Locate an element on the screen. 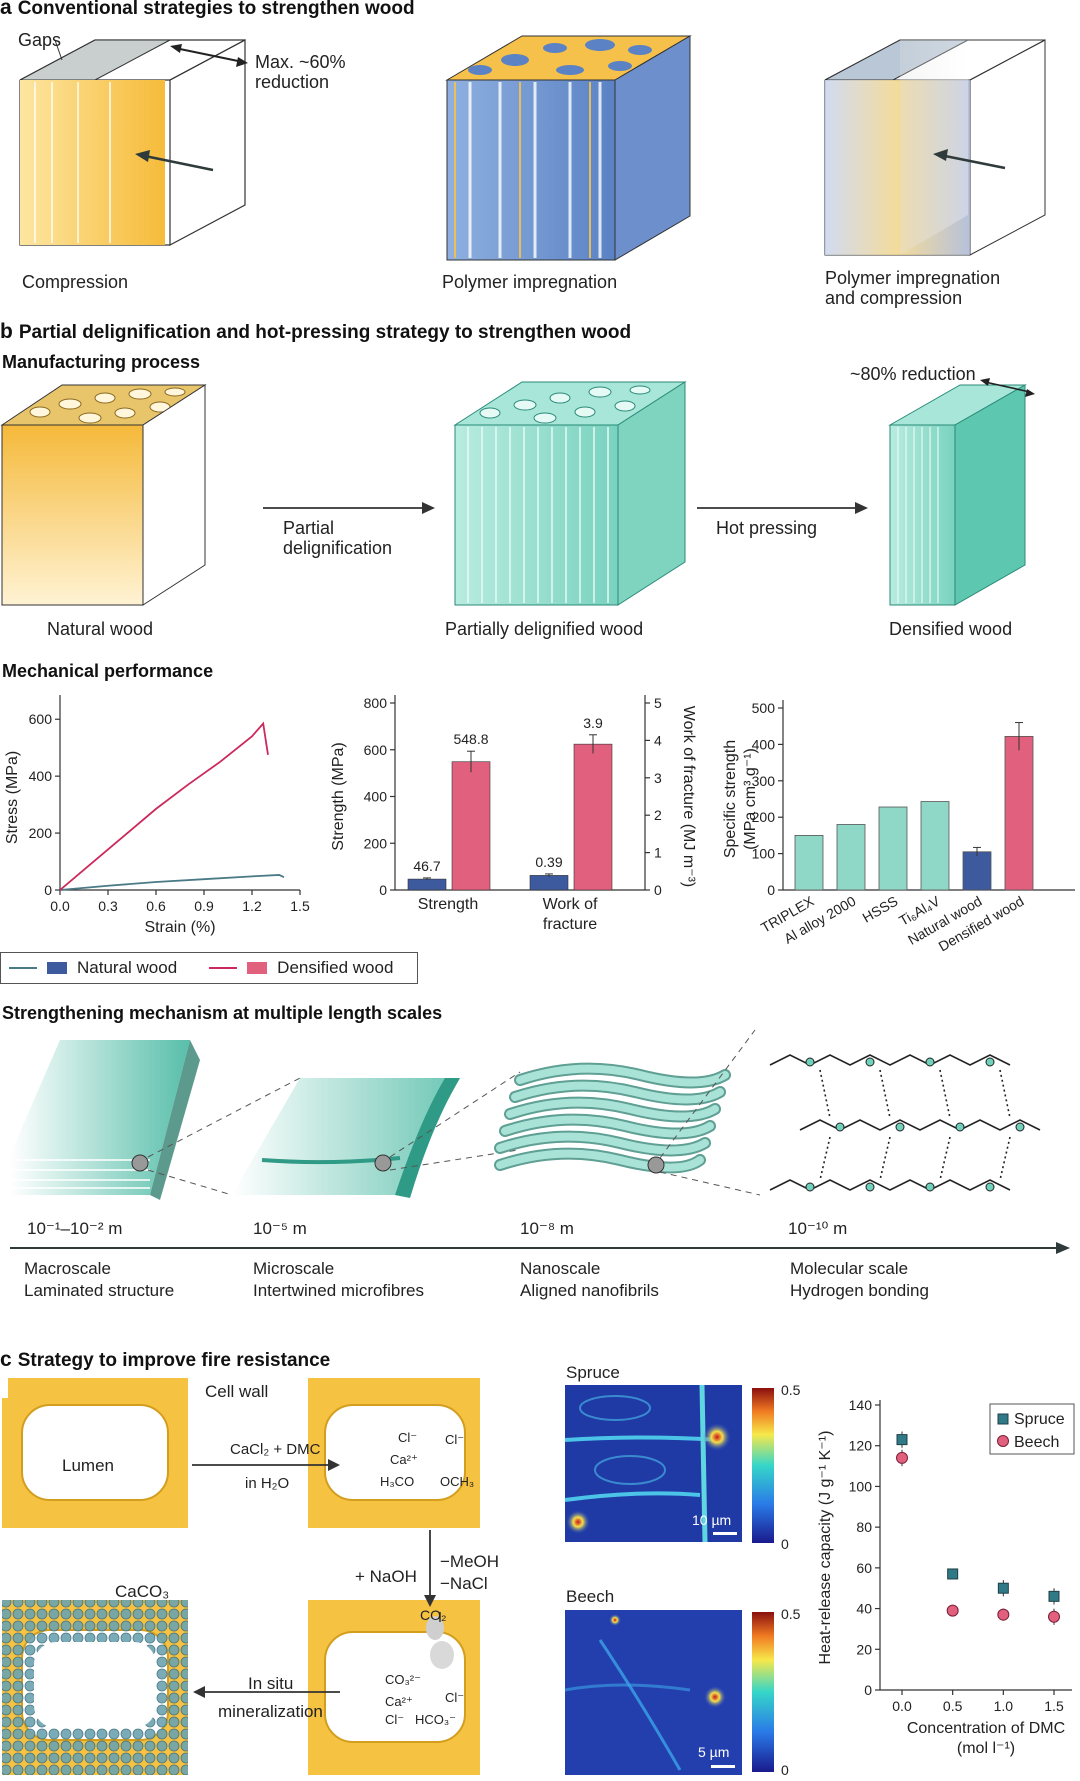  ion-ca: Ca²⁺ is located at coordinates (404, 1459).